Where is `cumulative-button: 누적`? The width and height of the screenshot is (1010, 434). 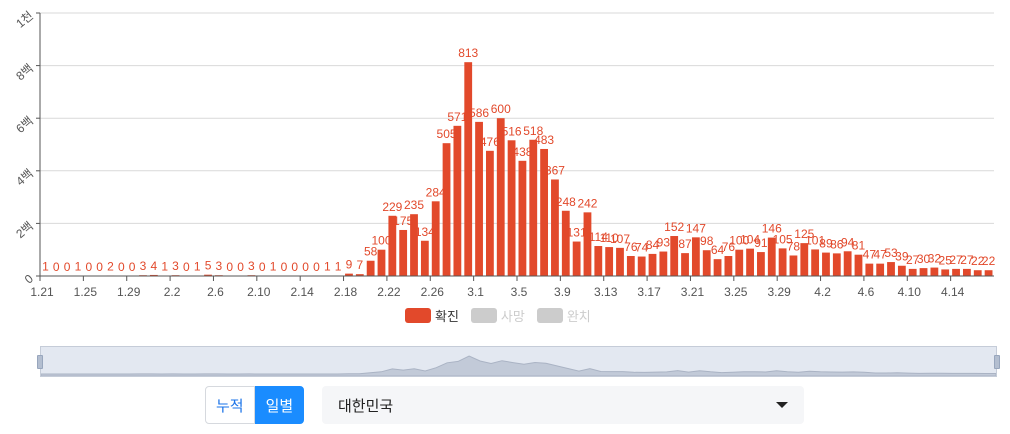
cumulative-button: 누적 is located at coordinates (230, 405).